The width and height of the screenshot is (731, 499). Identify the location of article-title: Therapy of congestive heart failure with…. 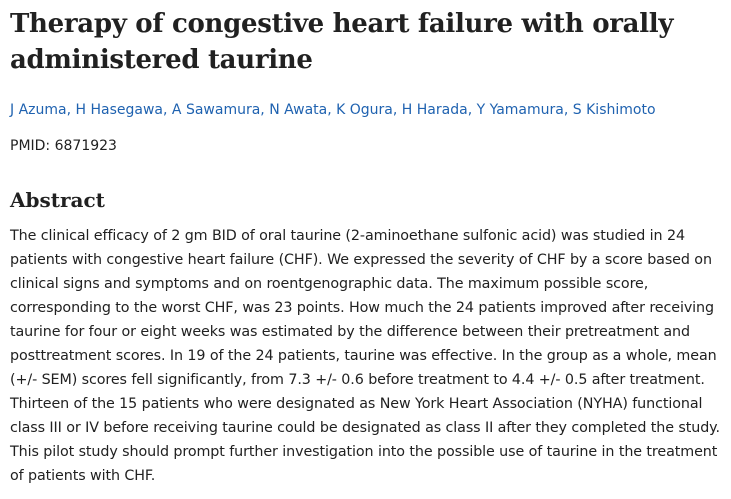
(342, 42).